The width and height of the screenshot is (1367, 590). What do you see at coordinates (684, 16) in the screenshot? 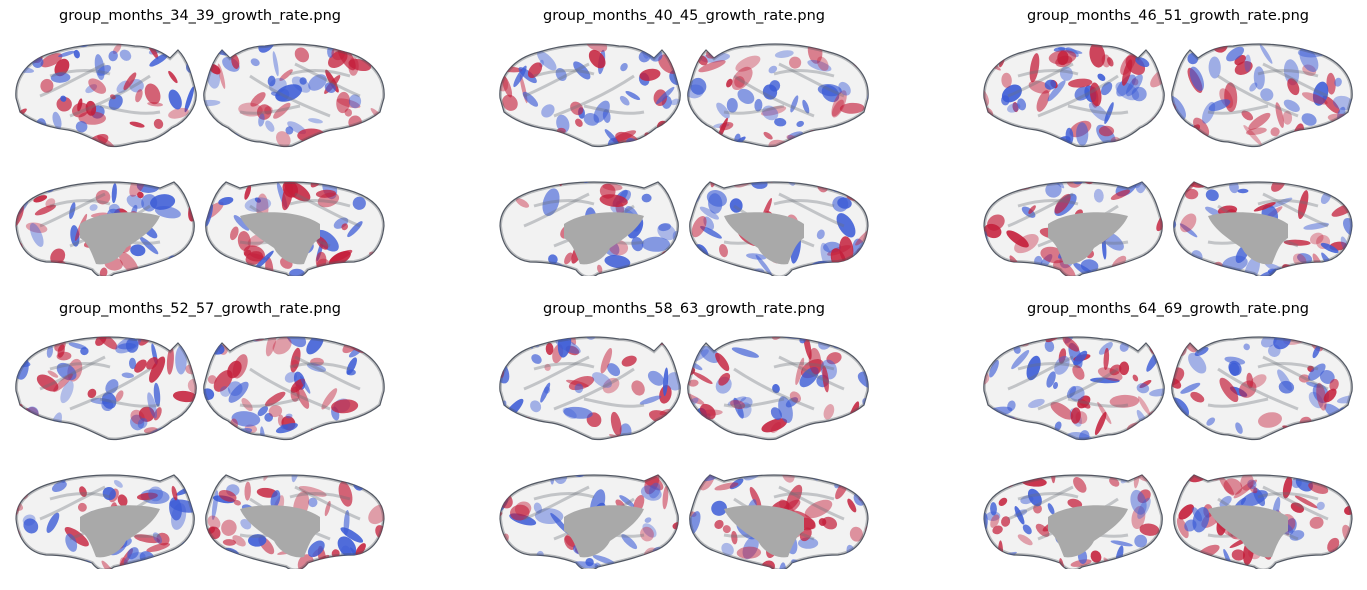
I see `panel-title: group_months_40_45_growth_rate.png` at bounding box center [684, 16].